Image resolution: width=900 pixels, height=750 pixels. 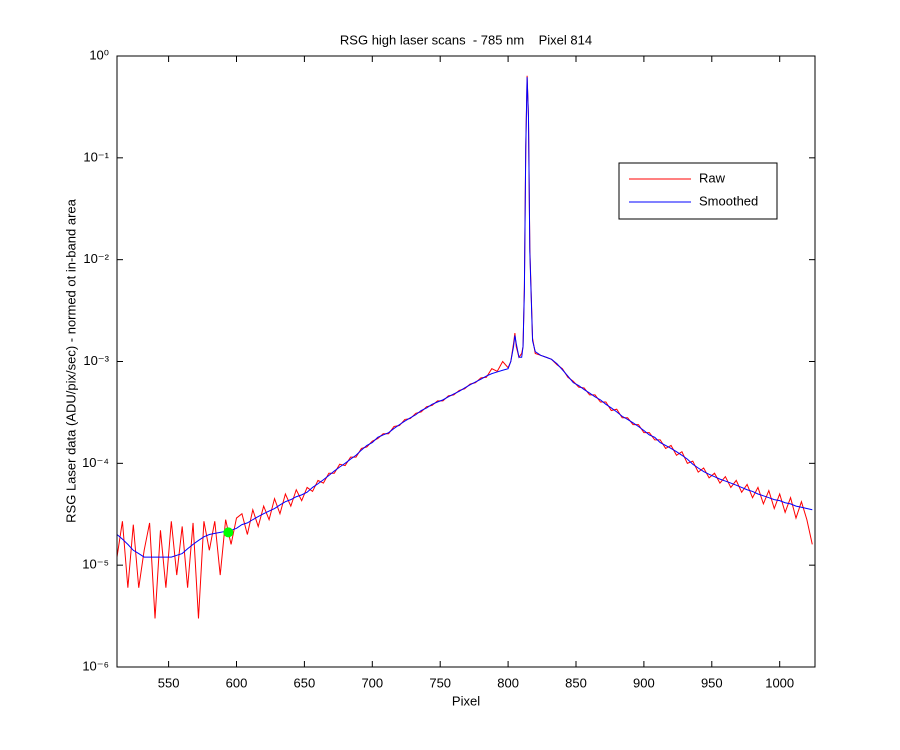 What do you see at coordinates (466, 700) in the screenshot?
I see `x-axis-label: Pixel` at bounding box center [466, 700].